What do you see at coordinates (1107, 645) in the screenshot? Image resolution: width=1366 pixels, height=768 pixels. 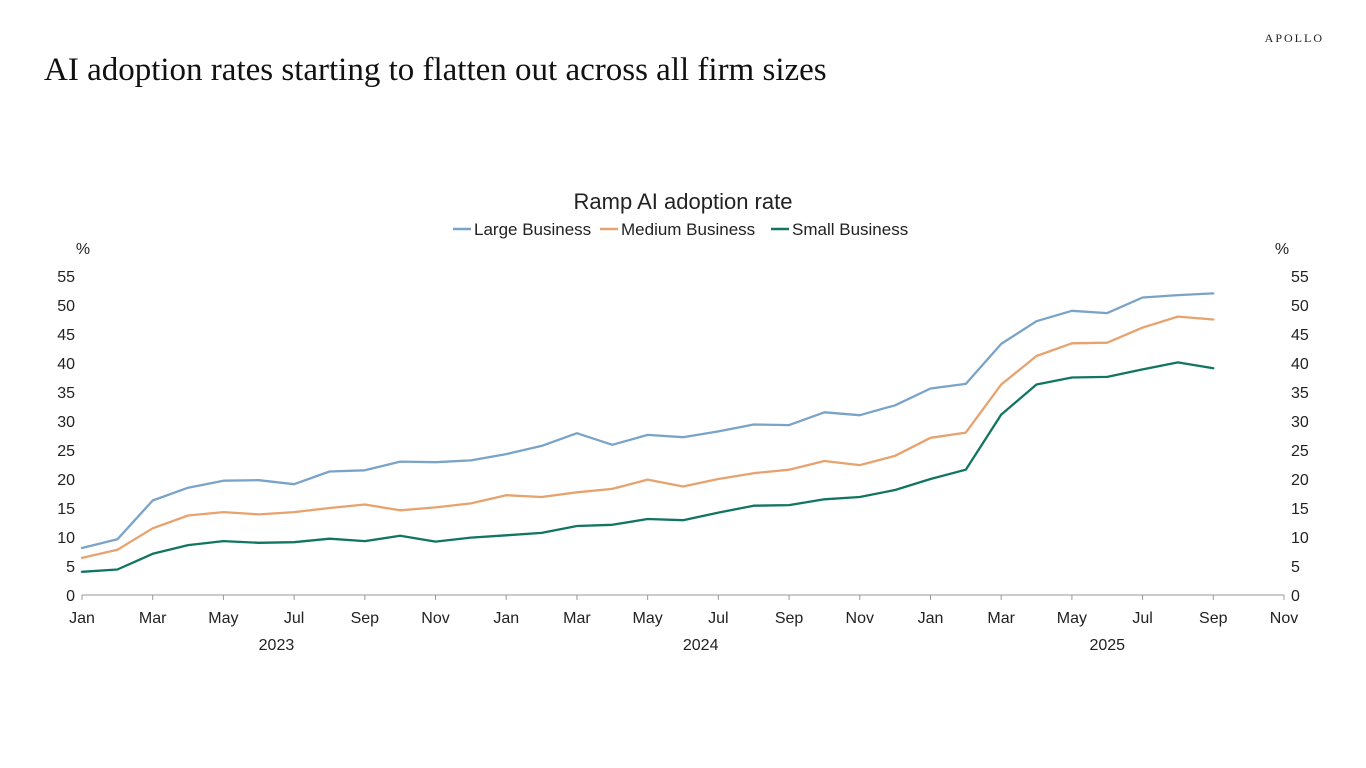 I see `x-year-label: 2025` at bounding box center [1107, 645].